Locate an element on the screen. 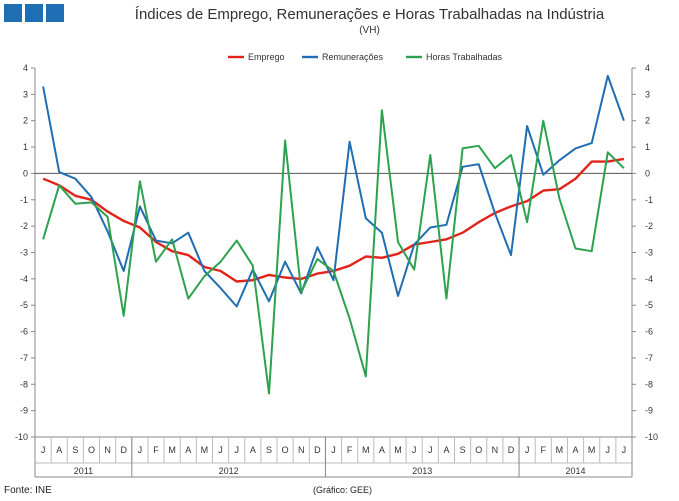 This screenshot has height=501, width=679. y-tick-label-right: -4 is located at coordinates (649, 279).